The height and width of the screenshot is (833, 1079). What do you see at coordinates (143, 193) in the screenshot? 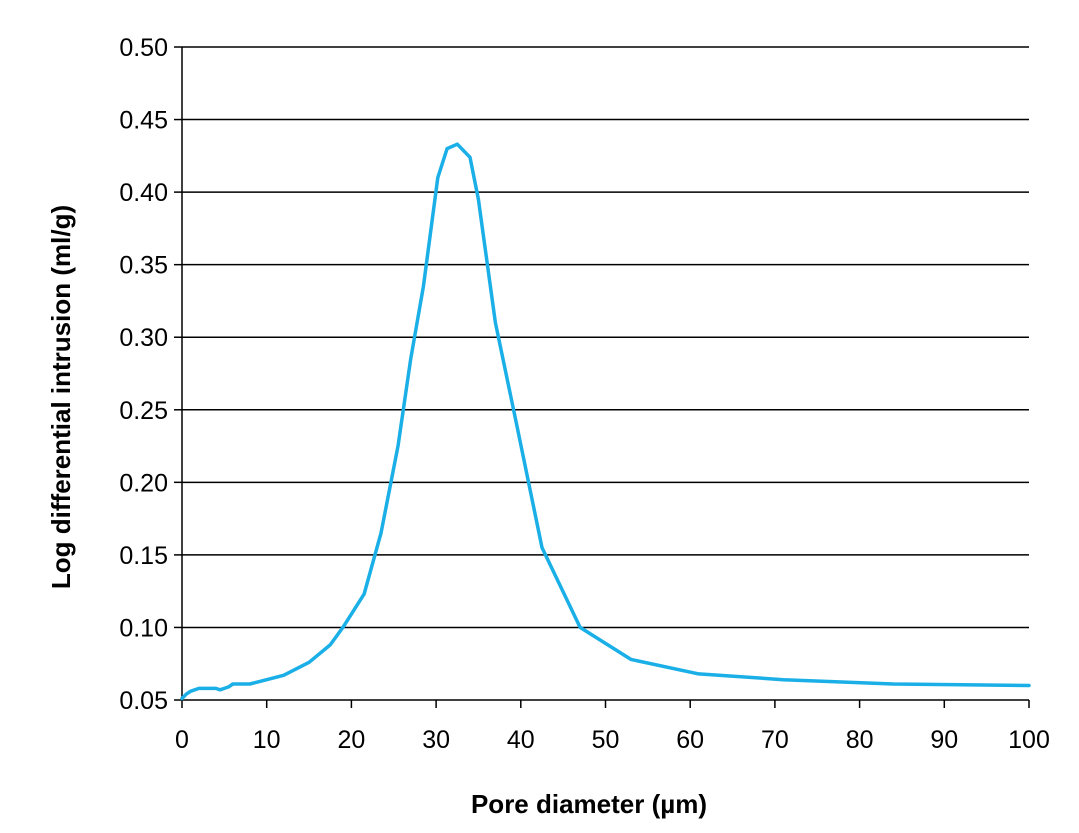
I see `y-tick-label: 0.40` at bounding box center [143, 193].